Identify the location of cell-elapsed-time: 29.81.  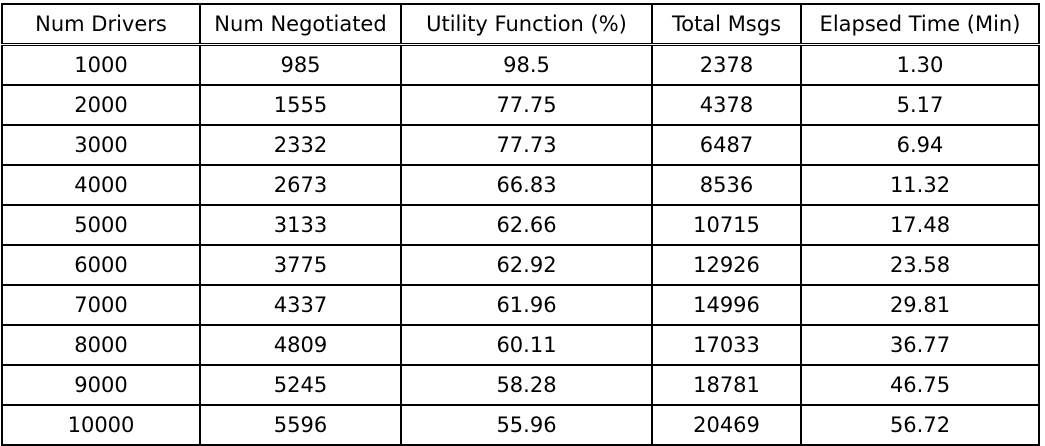
(920, 305).